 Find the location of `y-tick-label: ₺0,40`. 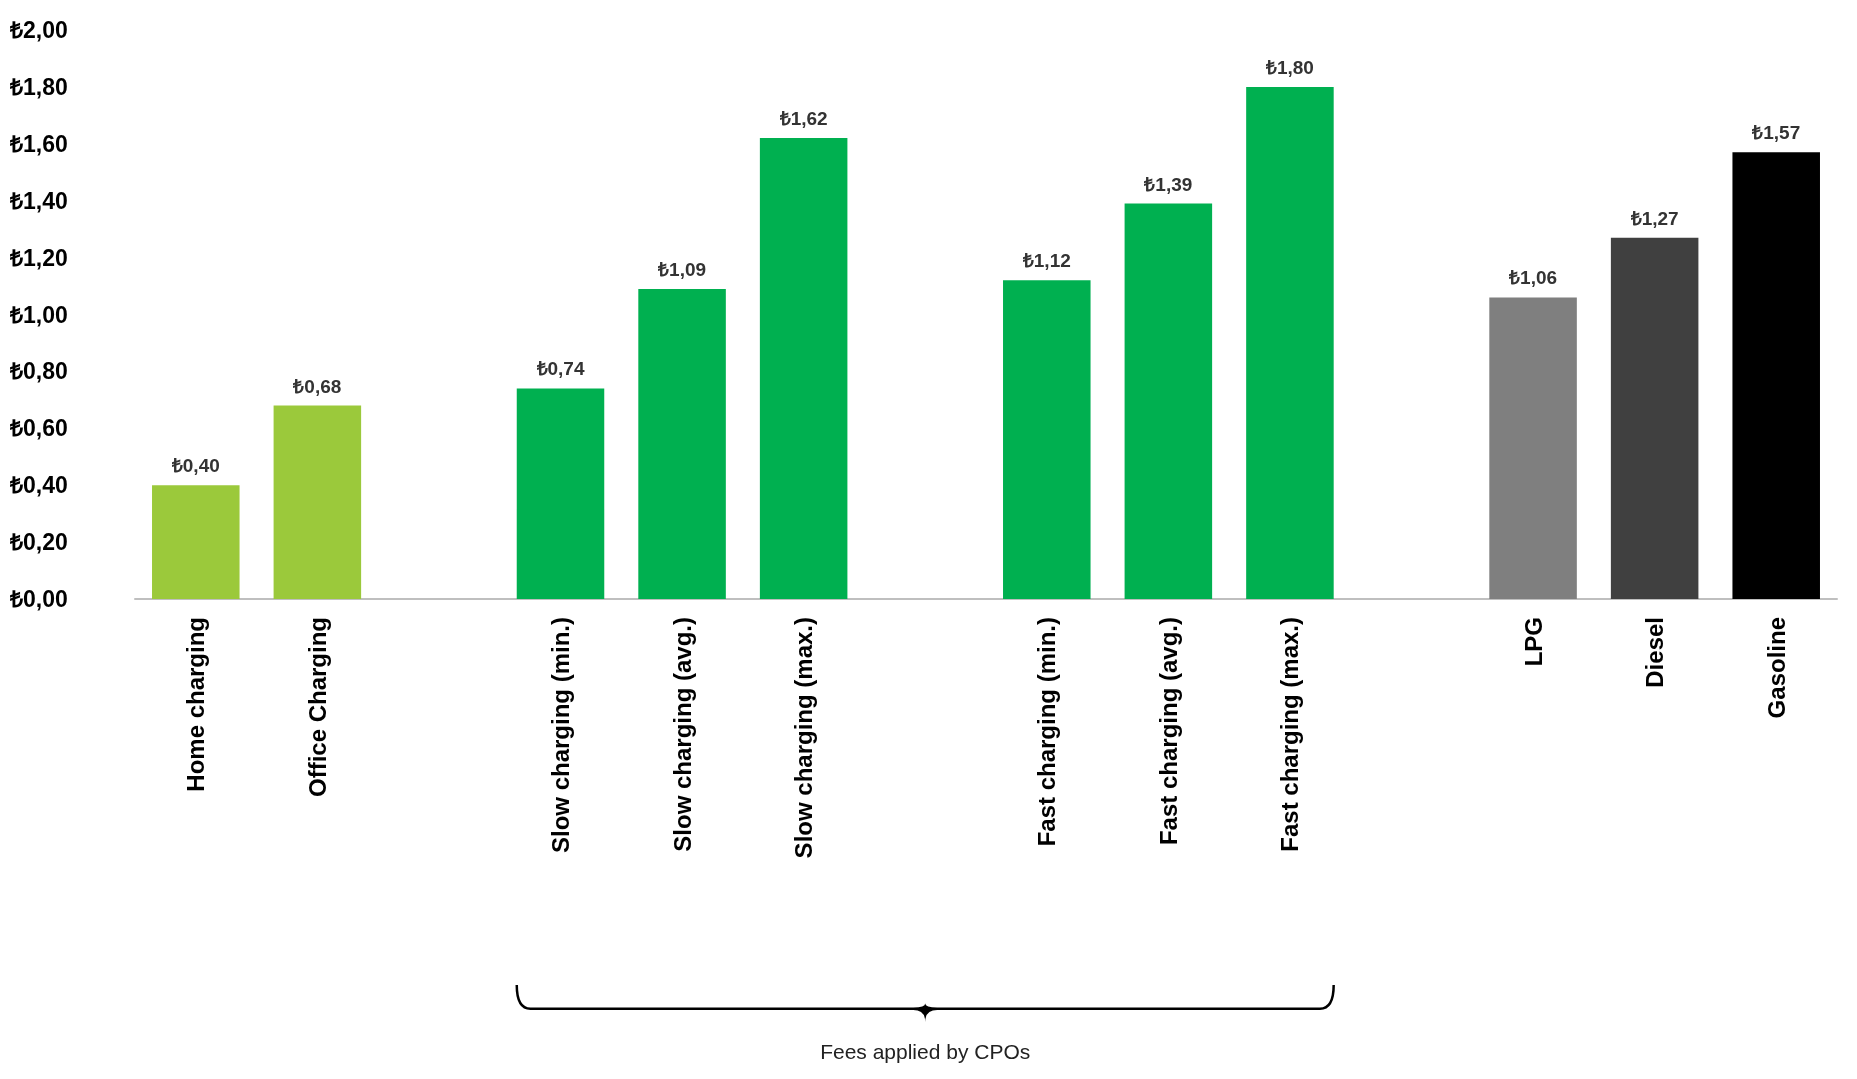

y-tick-label: ₺0,40 is located at coordinates (39, 485).